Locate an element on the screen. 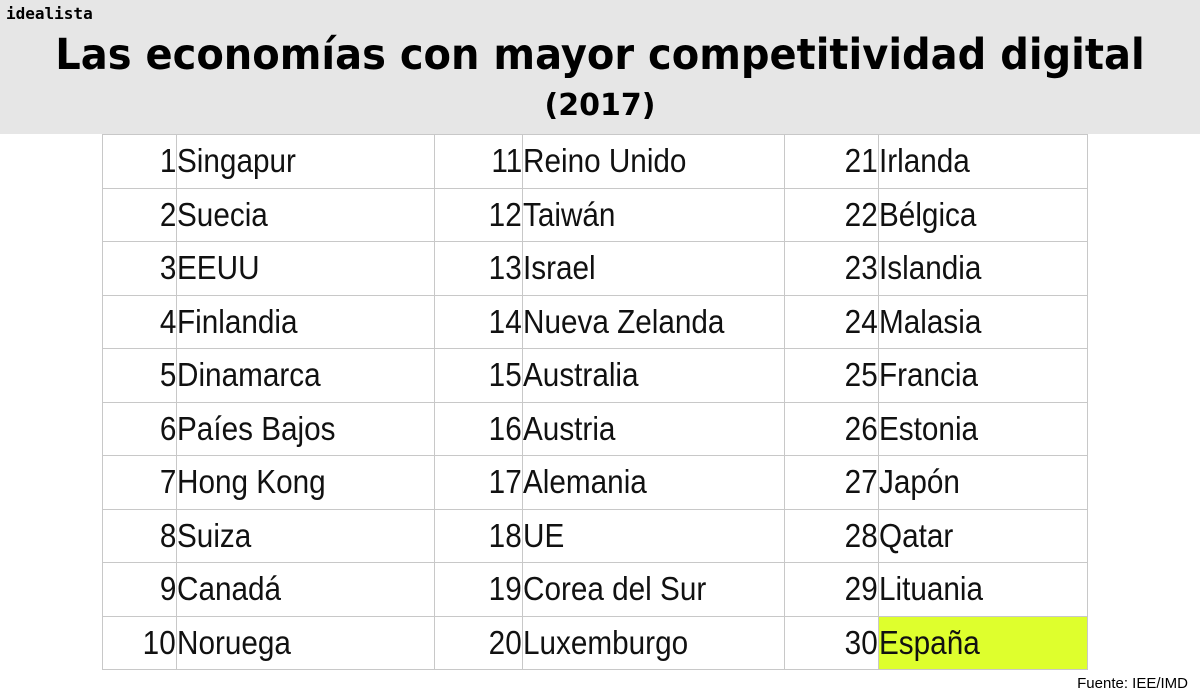  rank-number: 17 is located at coordinates (505, 482).